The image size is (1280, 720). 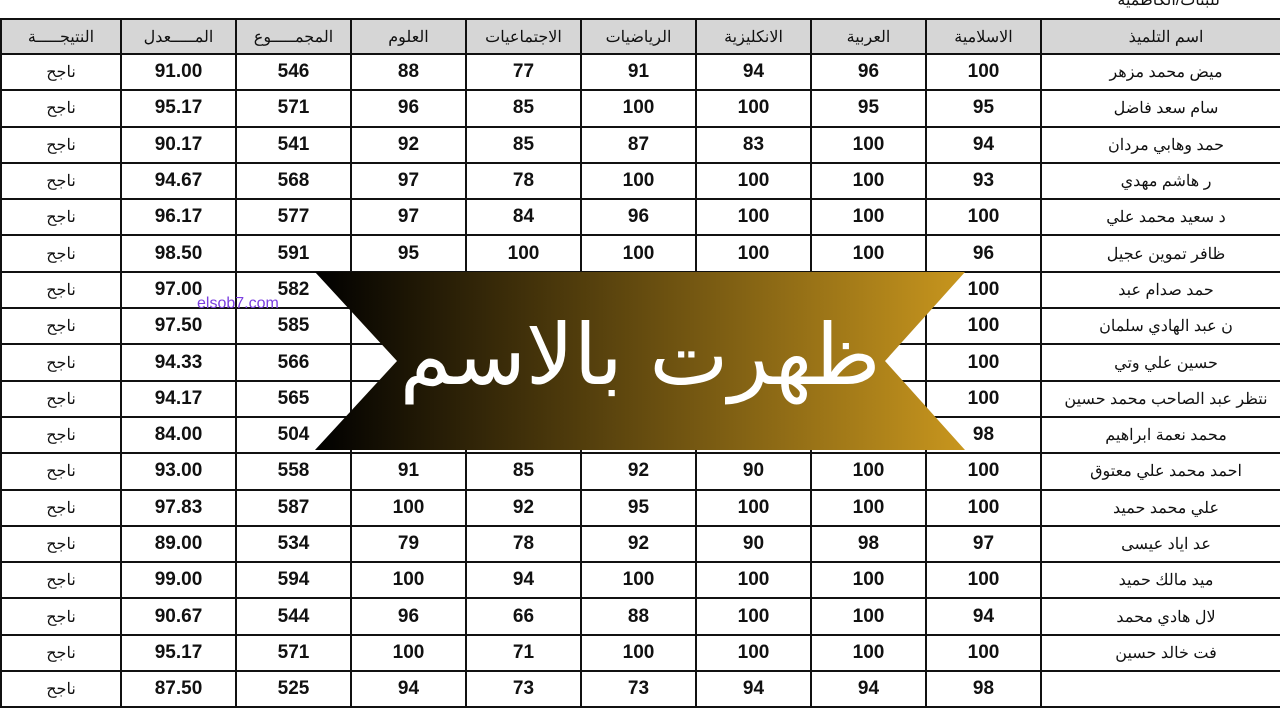 What do you see at coordinates (178, 507) in the screenshot?
I see `cell-average: 97.83` at bounding box center [178, 507].